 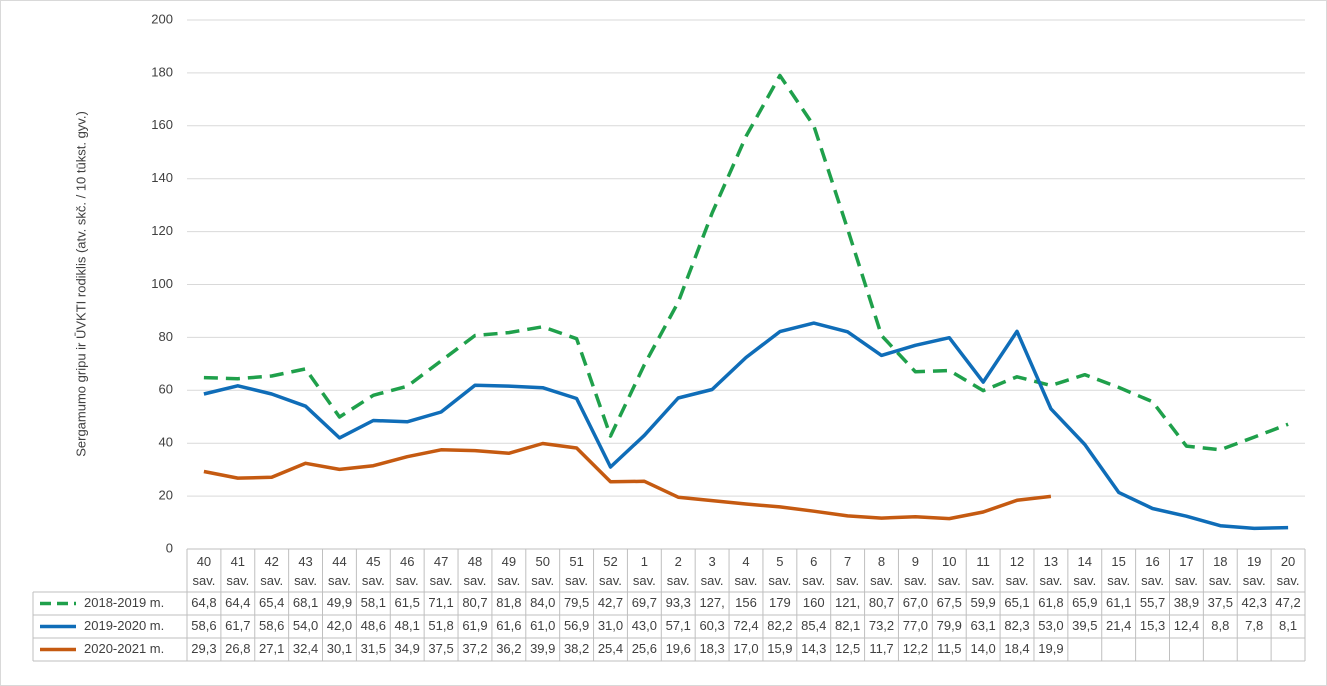 What do you see at coordinates (779, 571) in the screenshot?
I see `x-tick-label: 5 sav.` at bounding box center [779, 571].